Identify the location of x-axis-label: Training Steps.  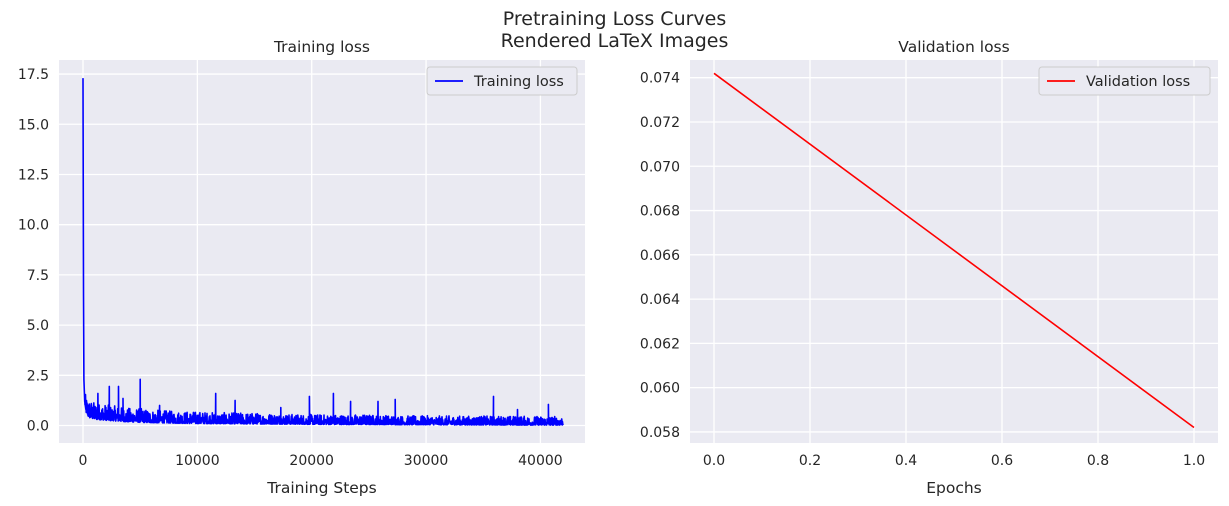
(321, 488).